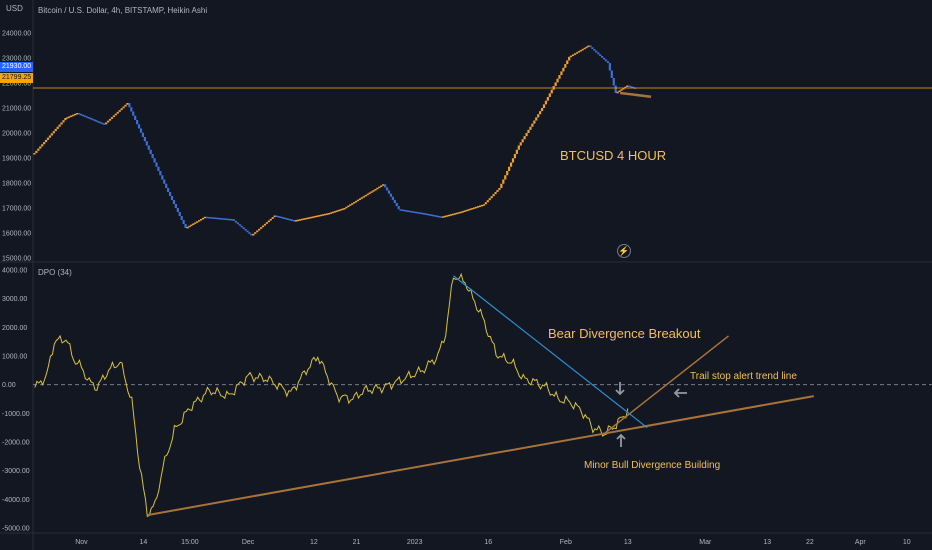 Image resolution: width=932 pixels, height=550 pixels. I want to click on price-axis-tick: 20000.00, so click(16, 134).